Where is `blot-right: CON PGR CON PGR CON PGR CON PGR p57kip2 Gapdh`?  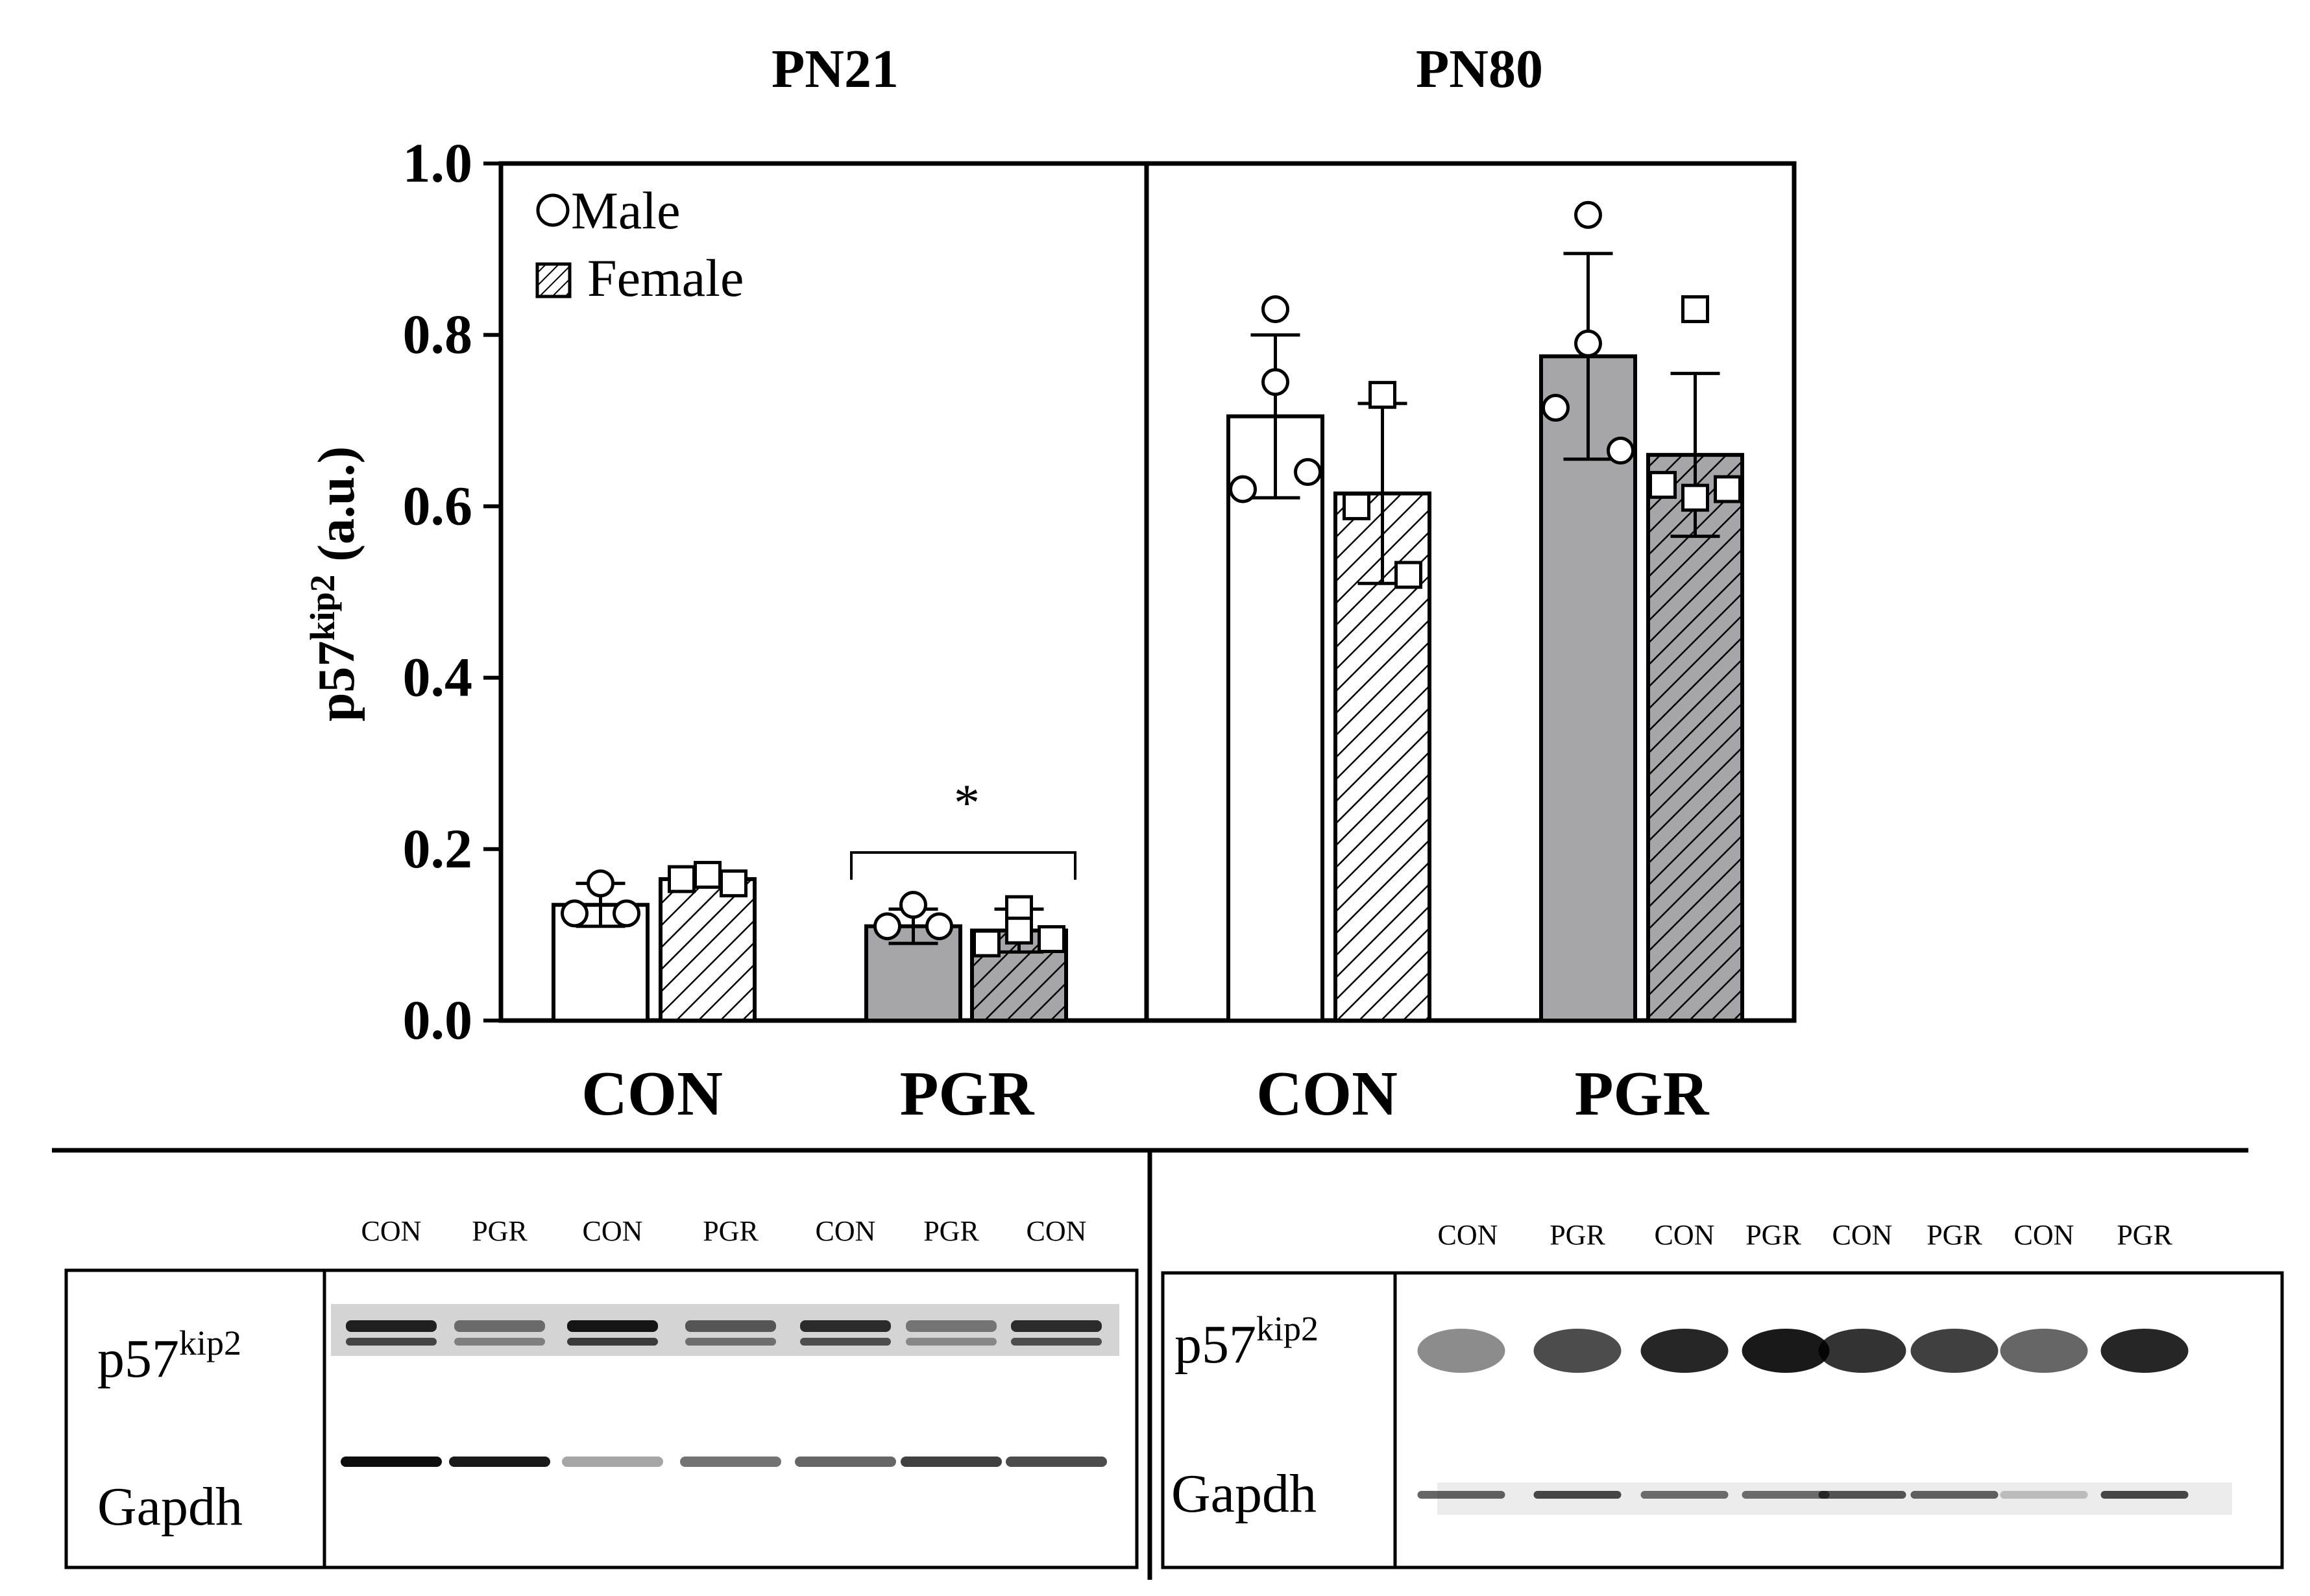 blot-right: CON PGR CON PGR CON PGR CON PGR p57kip2 Gapdh is located at coordinates (1722, 1394).